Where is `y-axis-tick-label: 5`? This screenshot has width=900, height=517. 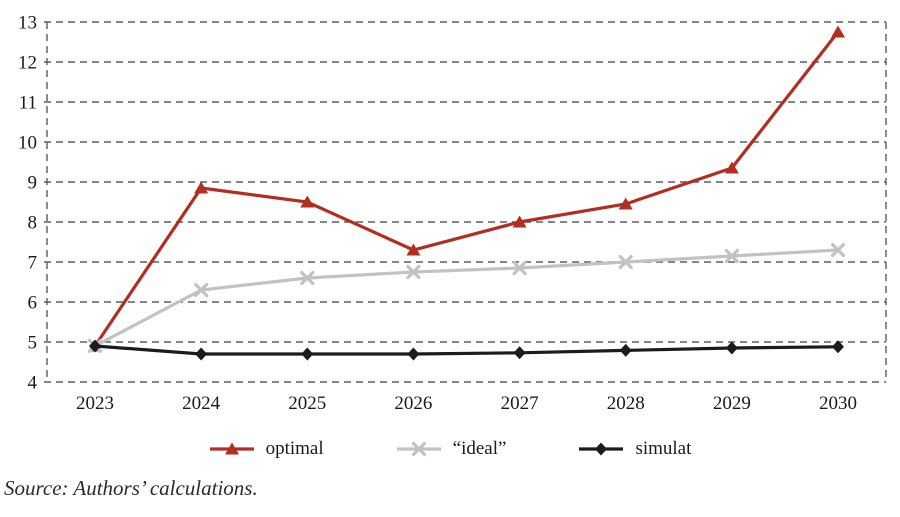 y-axis-tick-label: 5 is located at coordinates (33, 343).